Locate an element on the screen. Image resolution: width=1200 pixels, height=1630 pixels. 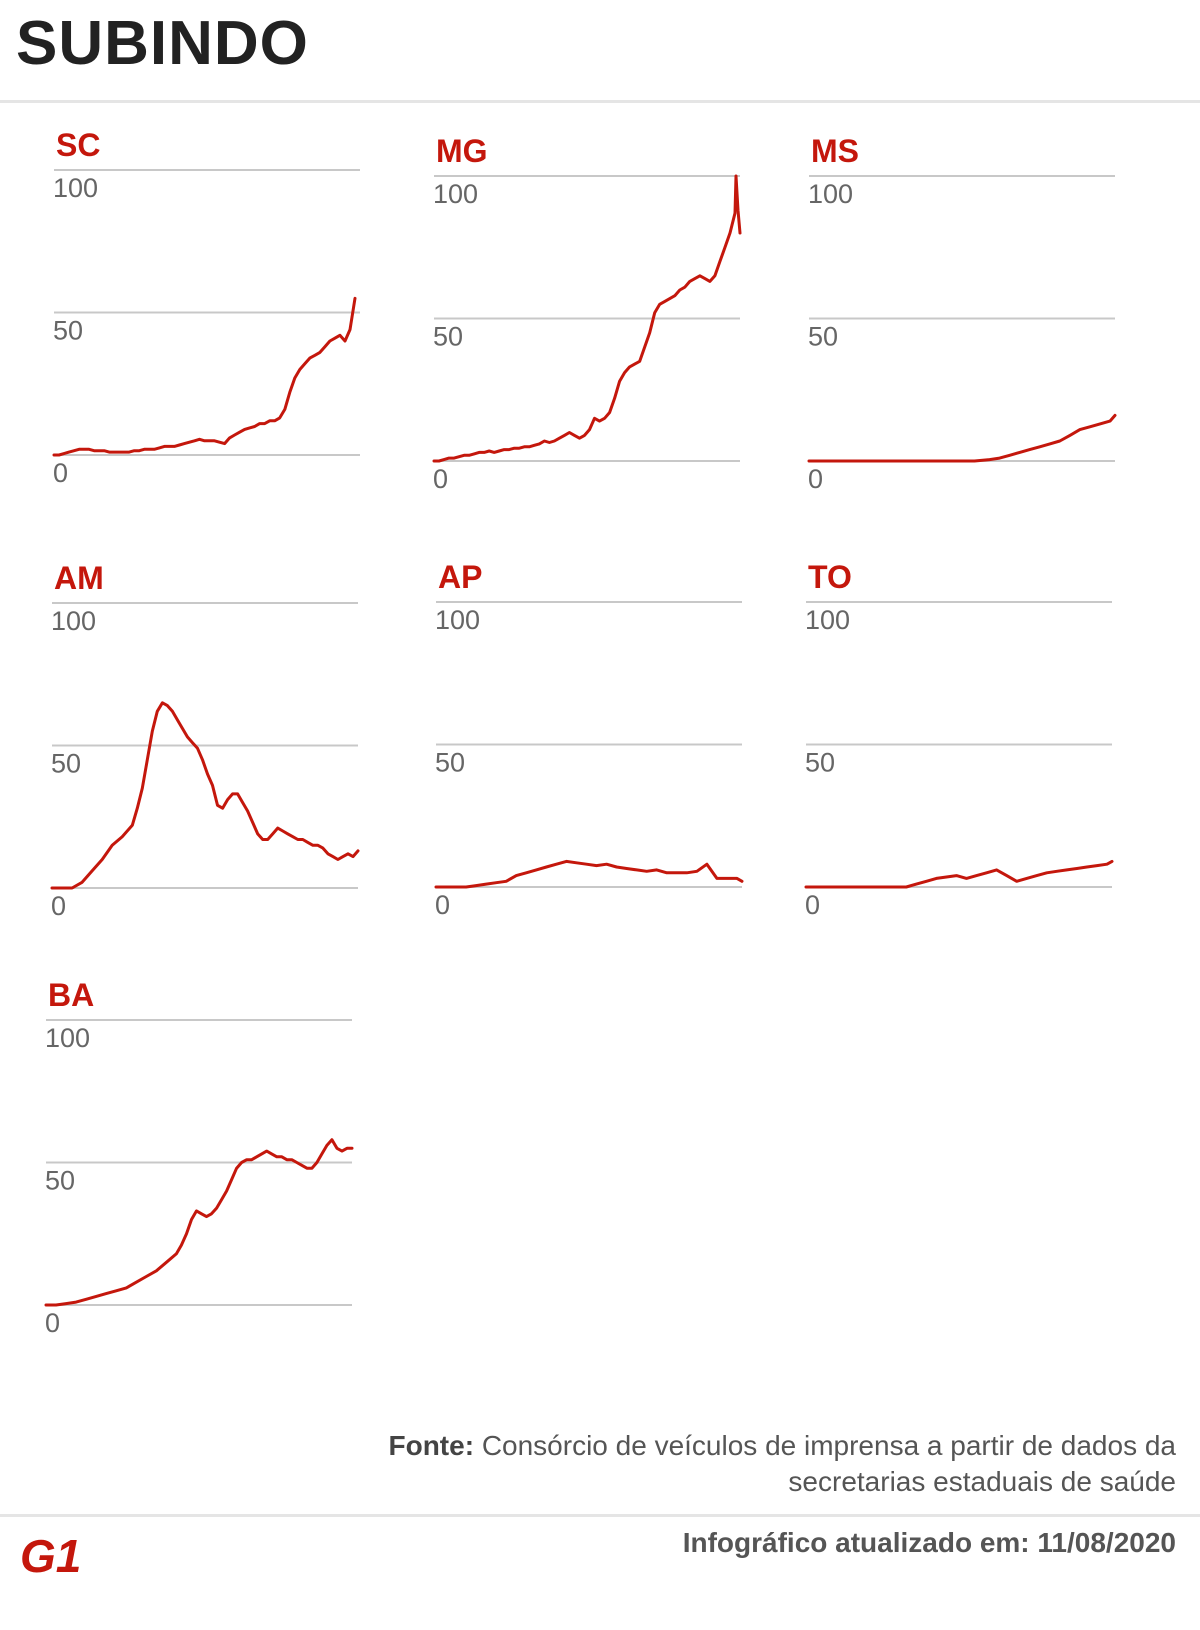
series-line-ap is located at coordinates (589, 874).